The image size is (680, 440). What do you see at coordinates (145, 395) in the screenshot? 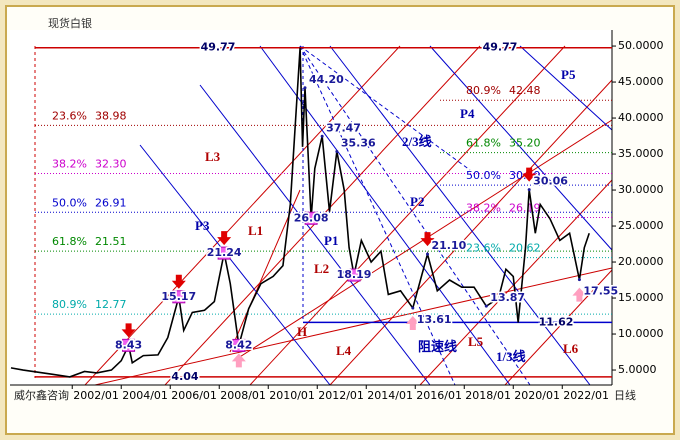
I see `x-tick-label: 2004/01` at bounding box center [145, 395].